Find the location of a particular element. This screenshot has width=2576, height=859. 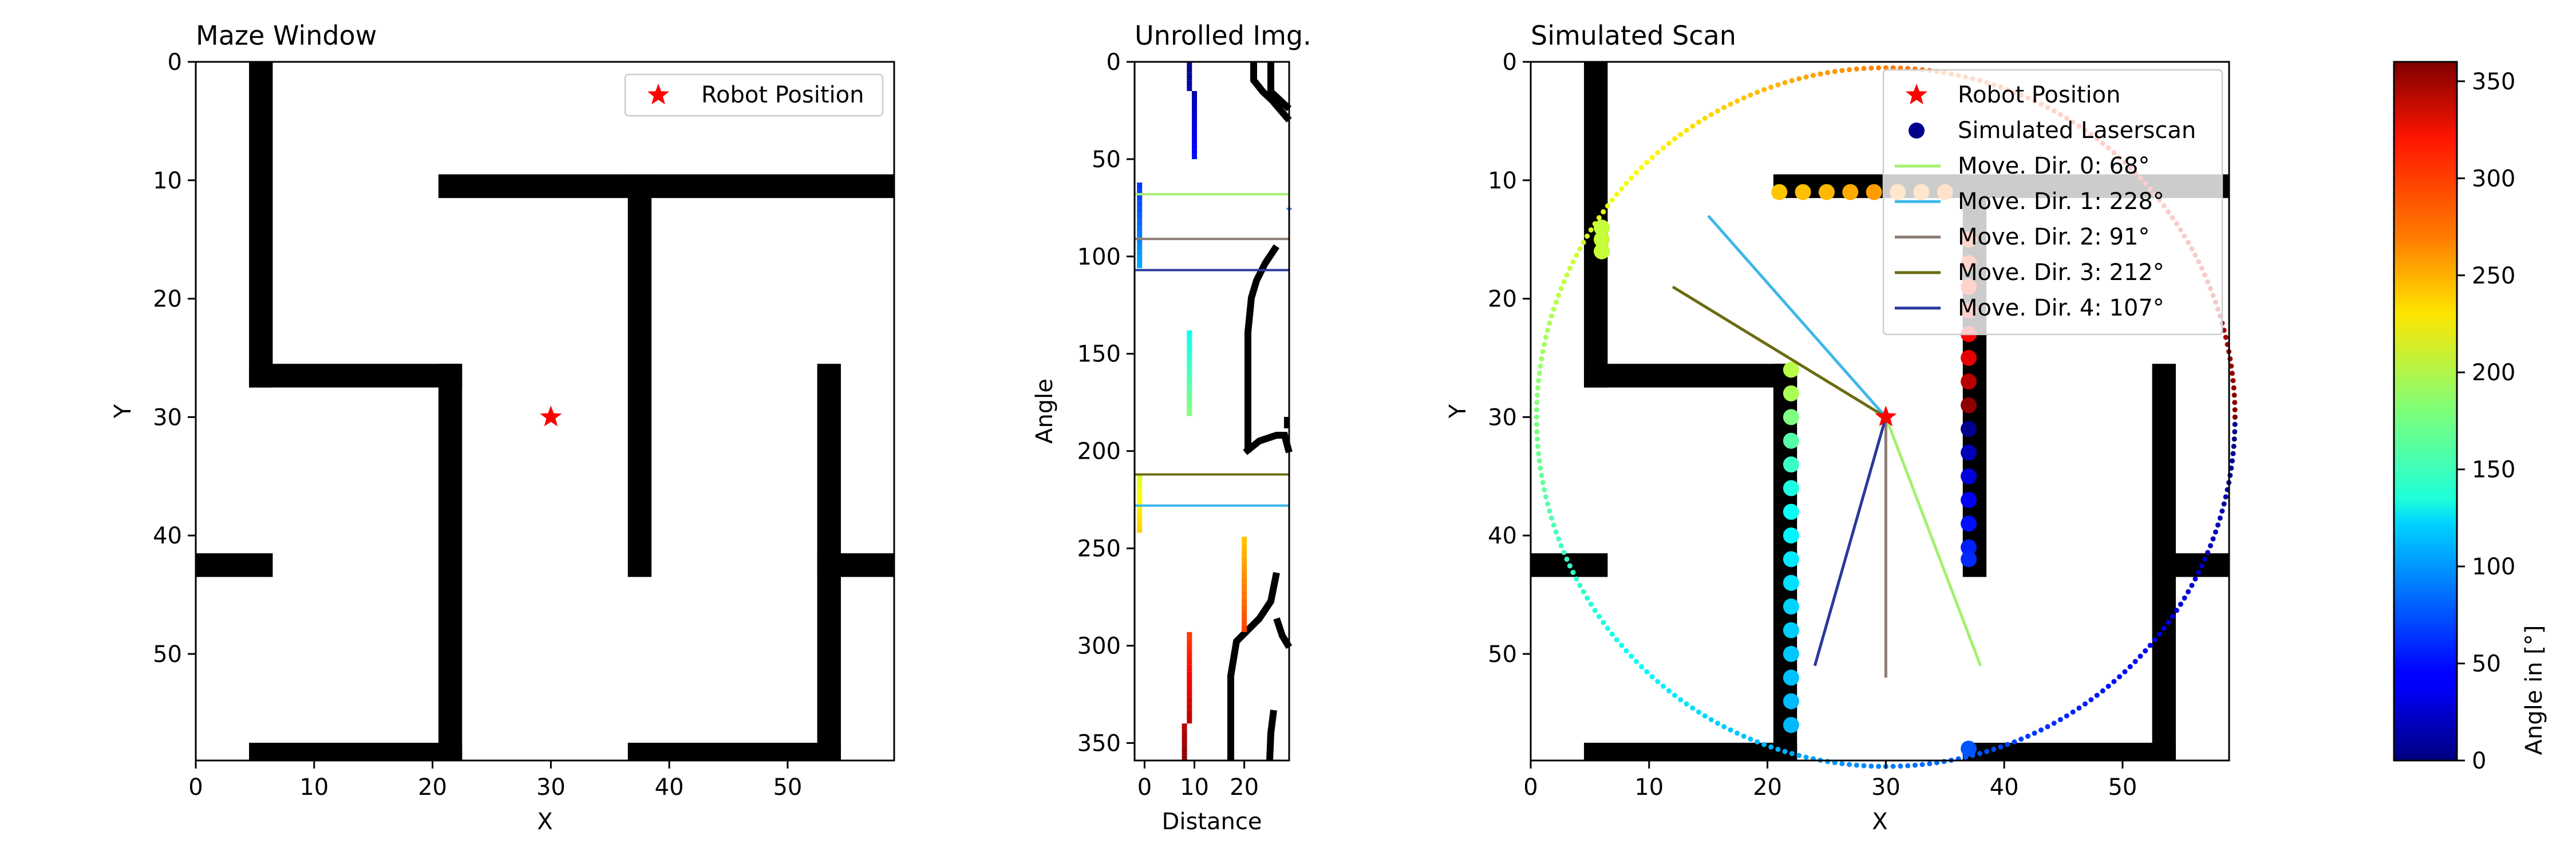

scan-y-tick-label: 10 is located at coordinates (1502, 181).